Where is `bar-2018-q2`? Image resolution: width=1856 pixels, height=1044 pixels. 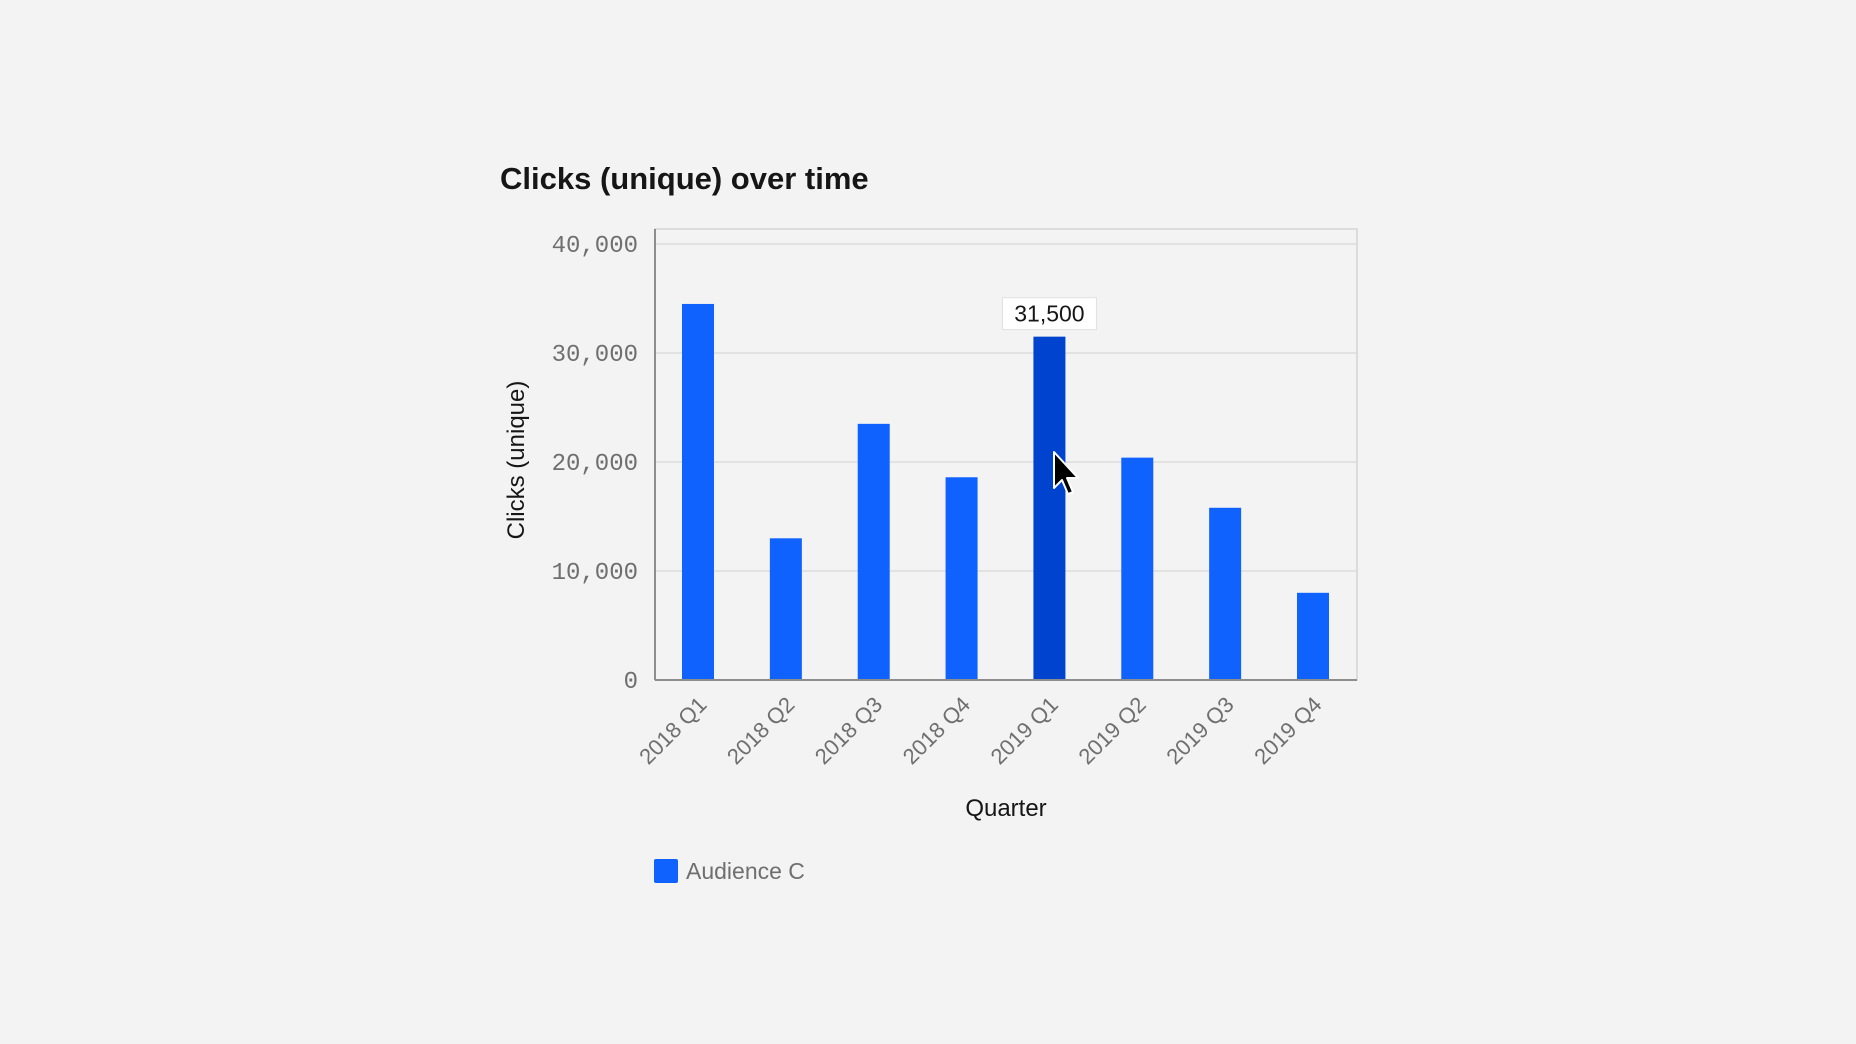
bar-2018-q2 is located at coordinates (785, 609).